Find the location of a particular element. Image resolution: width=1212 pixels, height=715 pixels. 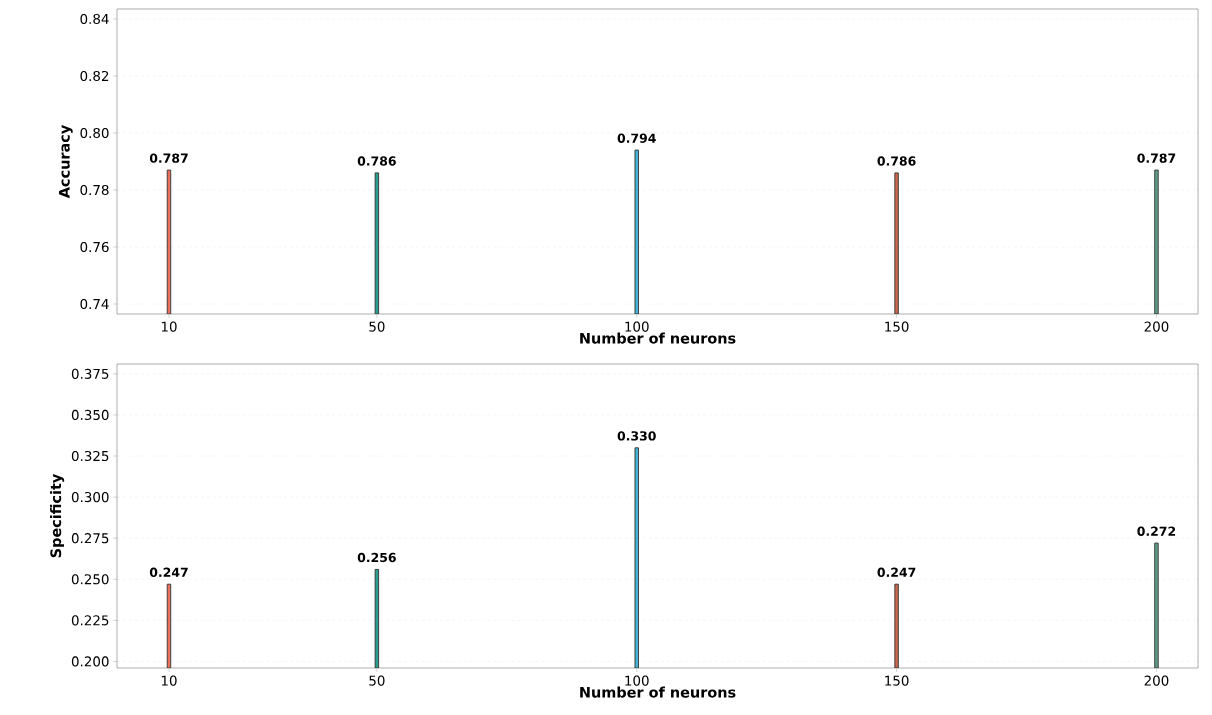

y-tick-label: 0.325 is located at coordinates (90, 456).